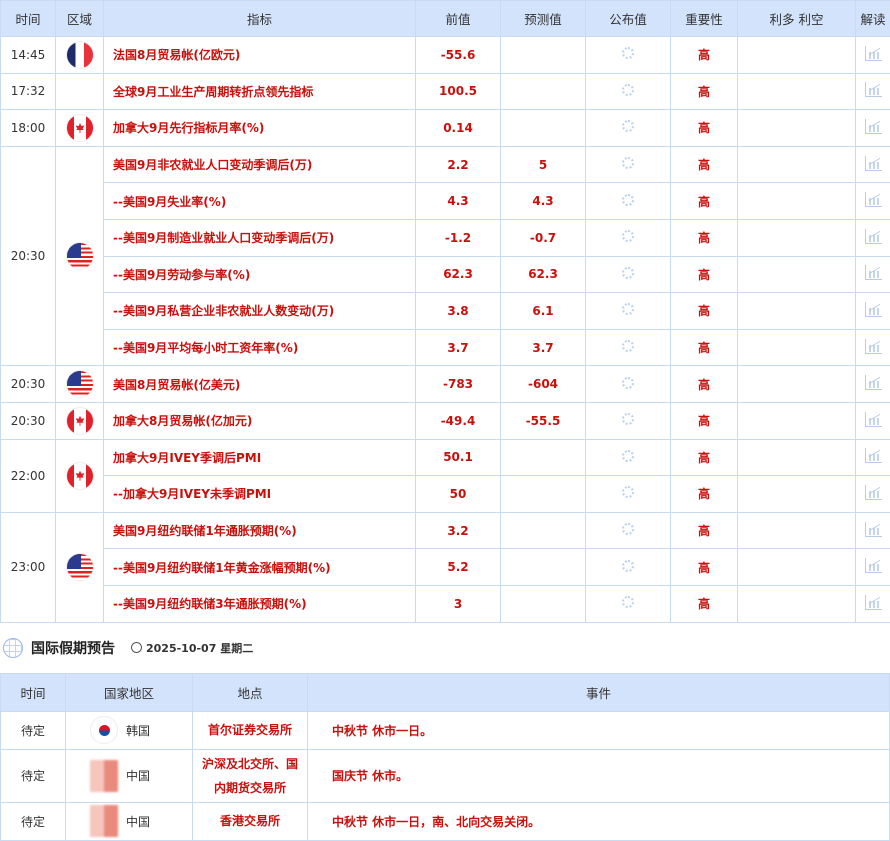 This screenshot has width=890, height=841. I want to click on indicator-link: 全球9月工业生产周期转折点领先指标, so click(260, 91).